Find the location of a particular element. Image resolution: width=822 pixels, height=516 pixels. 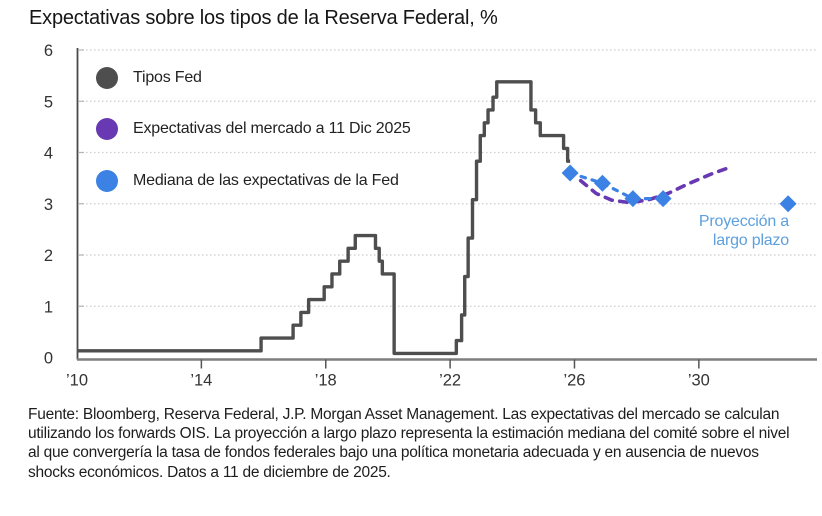

y-tick-label: 6 is located at coordinates (48, 51).